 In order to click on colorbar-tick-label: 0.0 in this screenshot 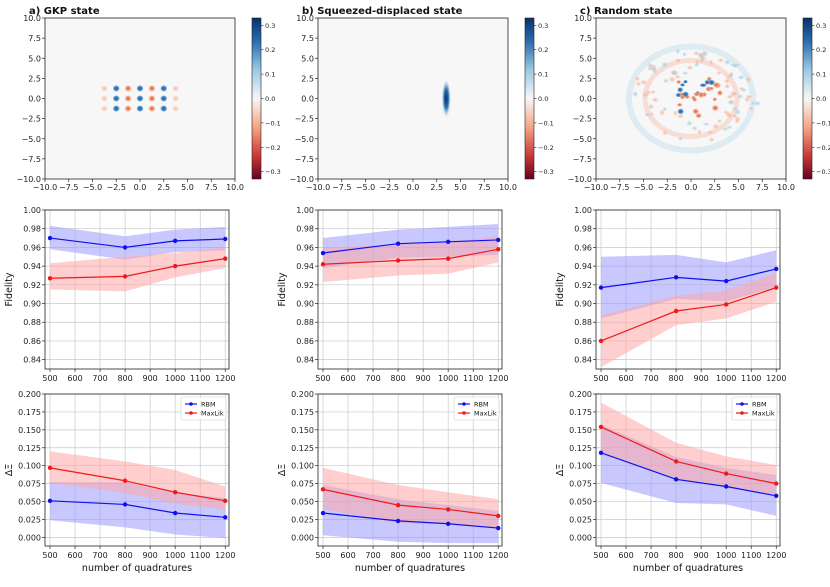, I will do `click(543, 99)`.